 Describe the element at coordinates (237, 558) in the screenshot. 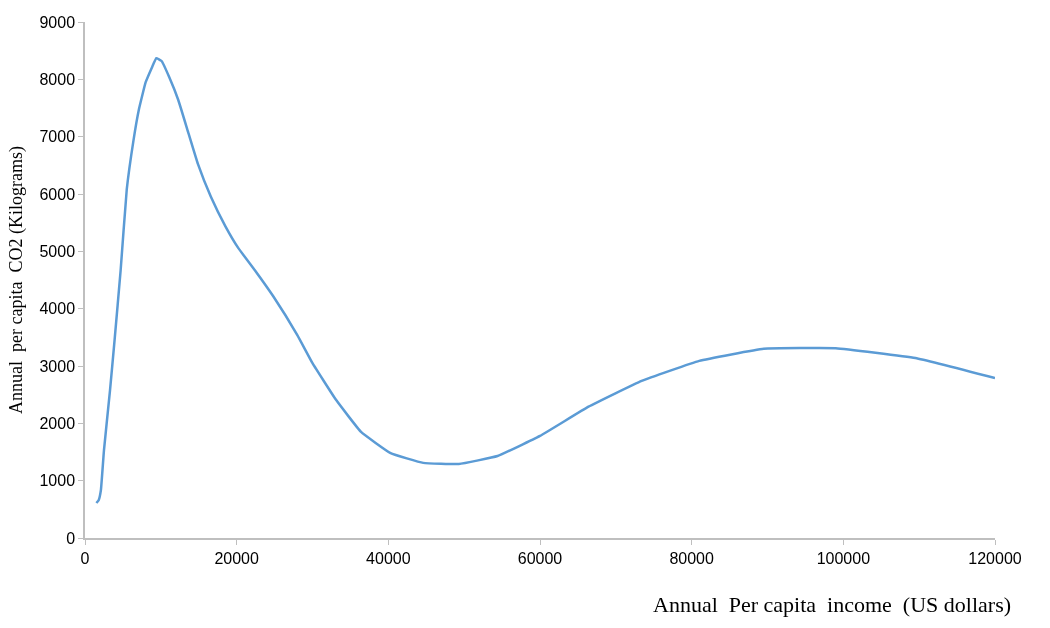

I see `x-tick-label: 20000` at that location.